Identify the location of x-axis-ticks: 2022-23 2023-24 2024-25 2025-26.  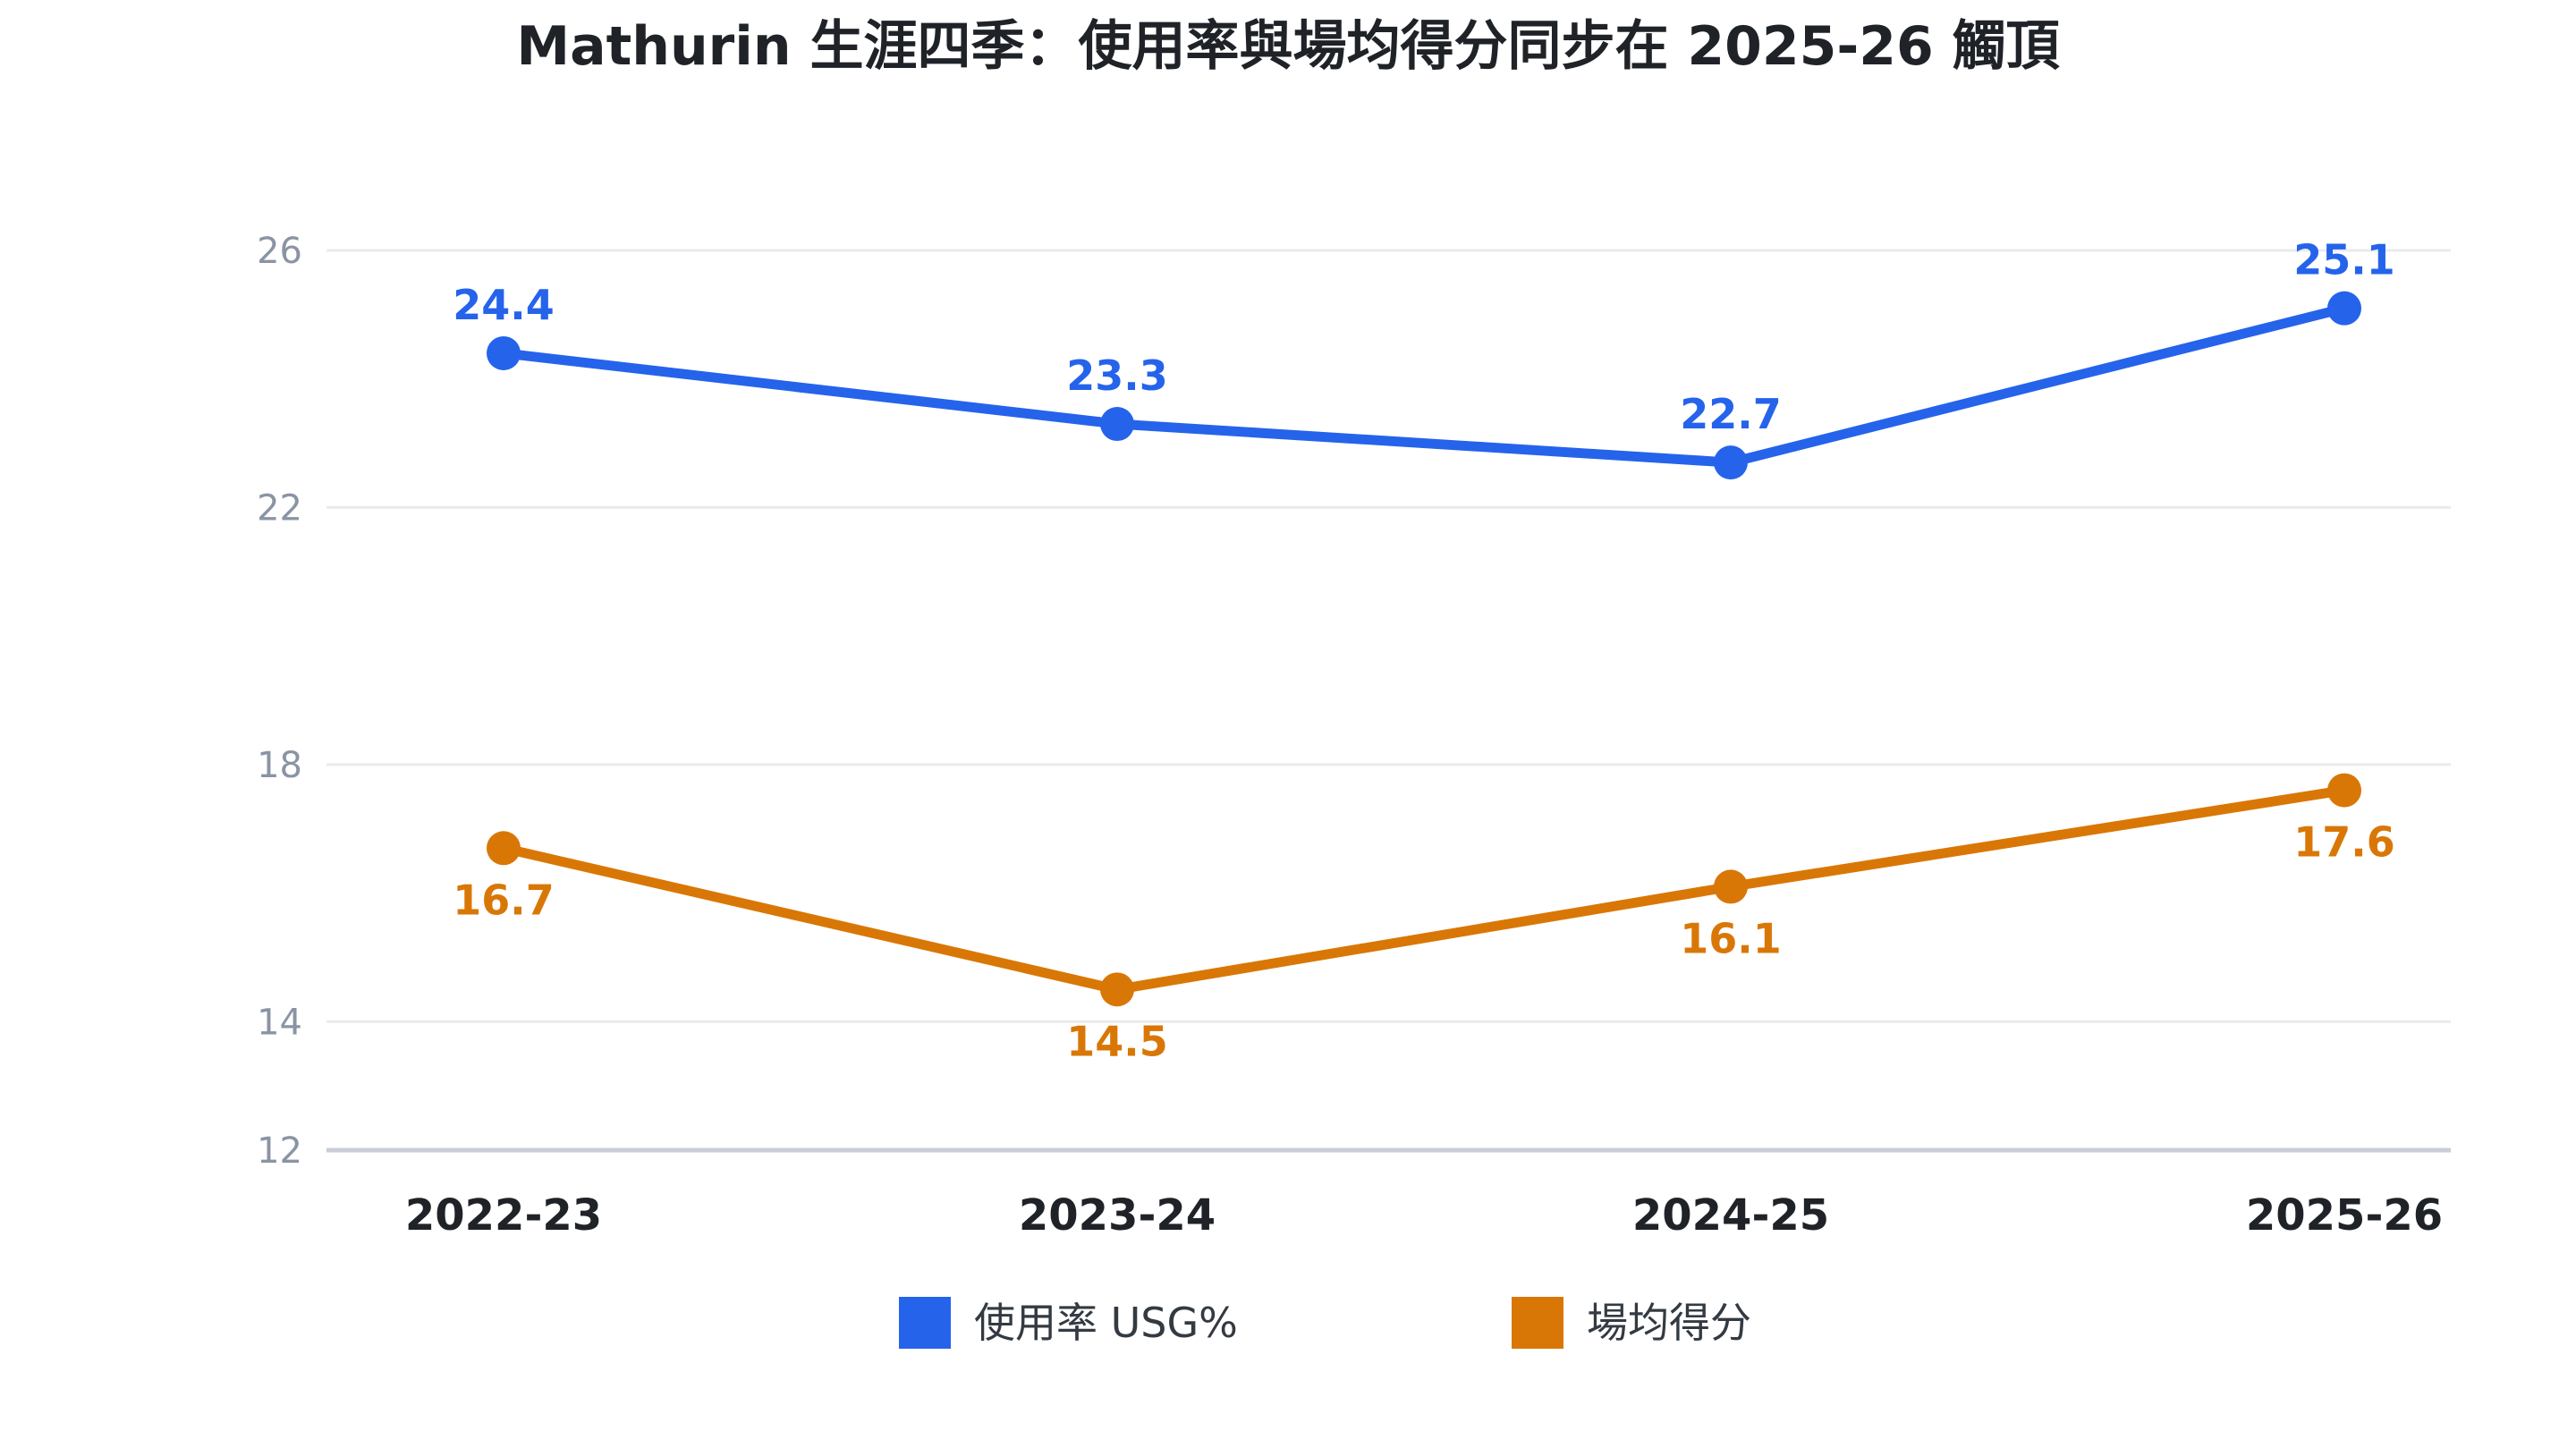
(1424, 1215).